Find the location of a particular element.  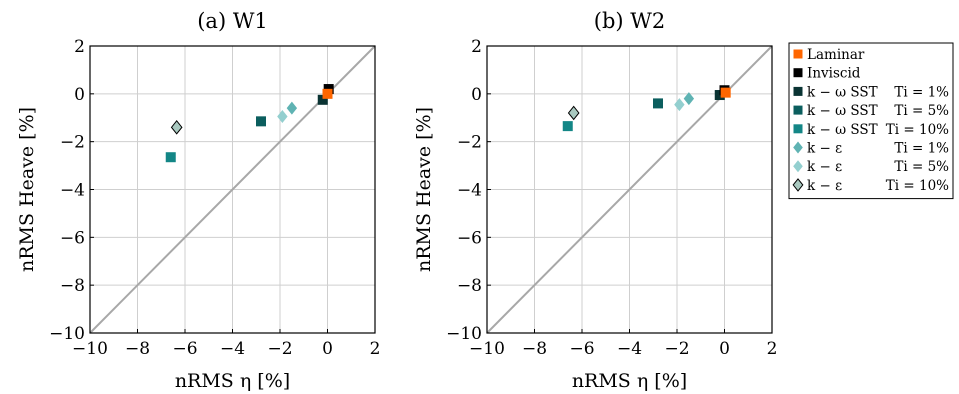

legend-label: Inviscid is located at coordinates (834, 74).